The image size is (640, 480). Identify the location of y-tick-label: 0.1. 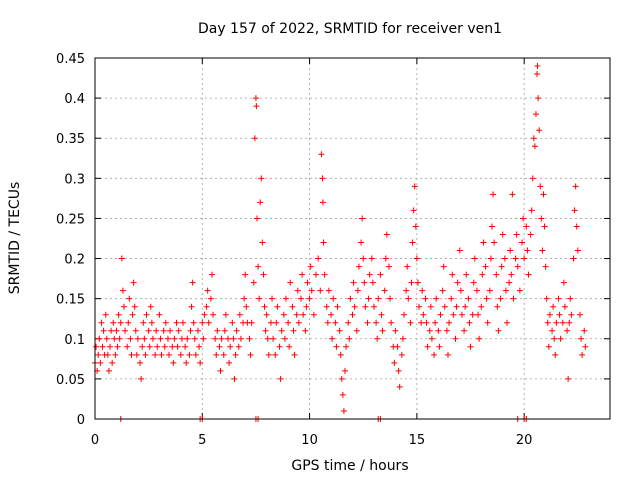
(74, 340).